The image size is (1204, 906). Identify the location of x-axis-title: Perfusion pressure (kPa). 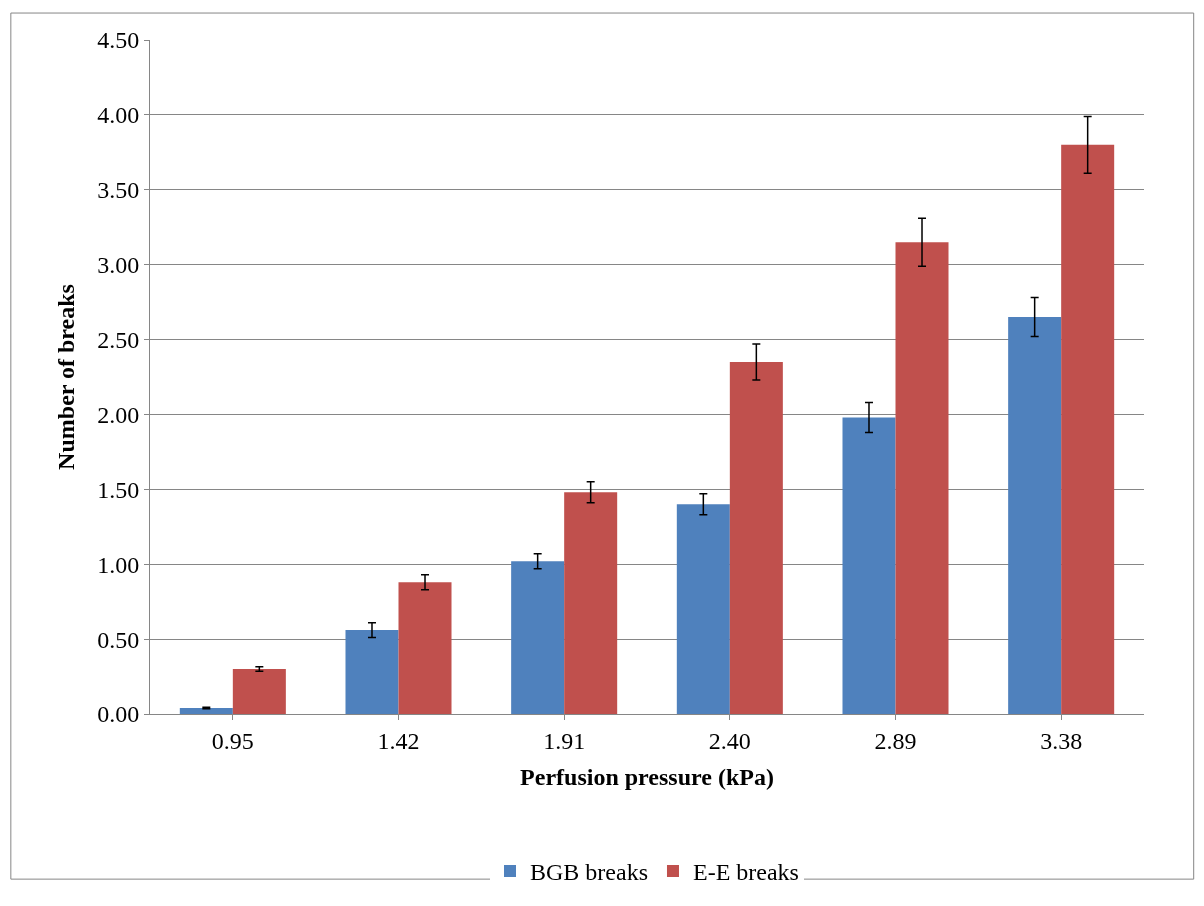
(647, 777).